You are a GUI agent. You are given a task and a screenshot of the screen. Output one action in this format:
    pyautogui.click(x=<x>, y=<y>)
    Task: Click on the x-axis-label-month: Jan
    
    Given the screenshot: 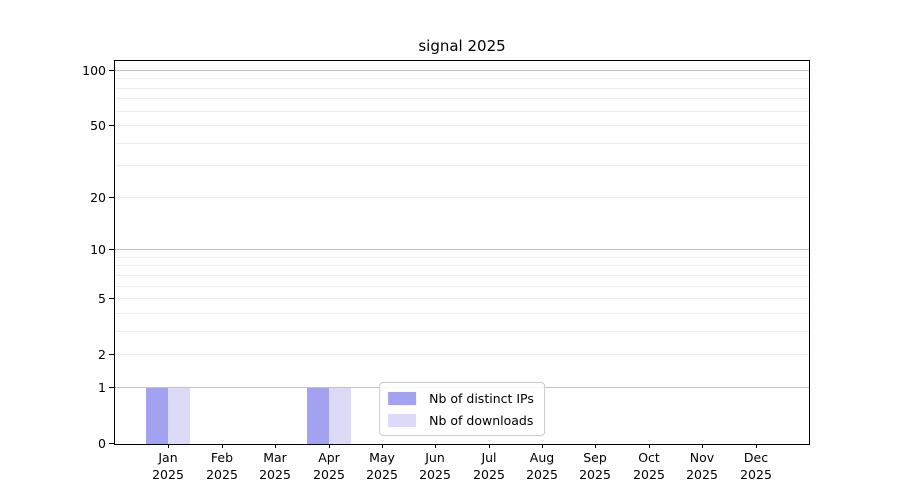 What is the action you would take?
    pyautogui.click(x=168, y=457)
    